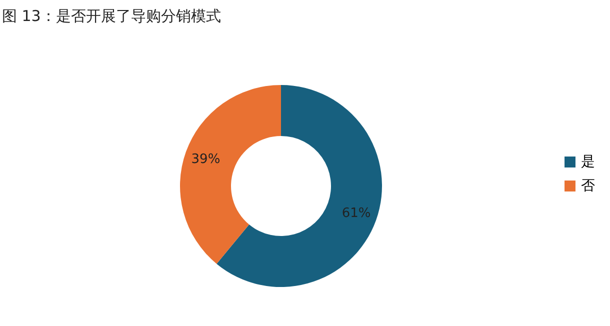  What do you see at coordinates (111, 16) in the screenshot?
I see `chart-title: 图 13：是否开展了导购分销模式` at bounding box center [111, 16].